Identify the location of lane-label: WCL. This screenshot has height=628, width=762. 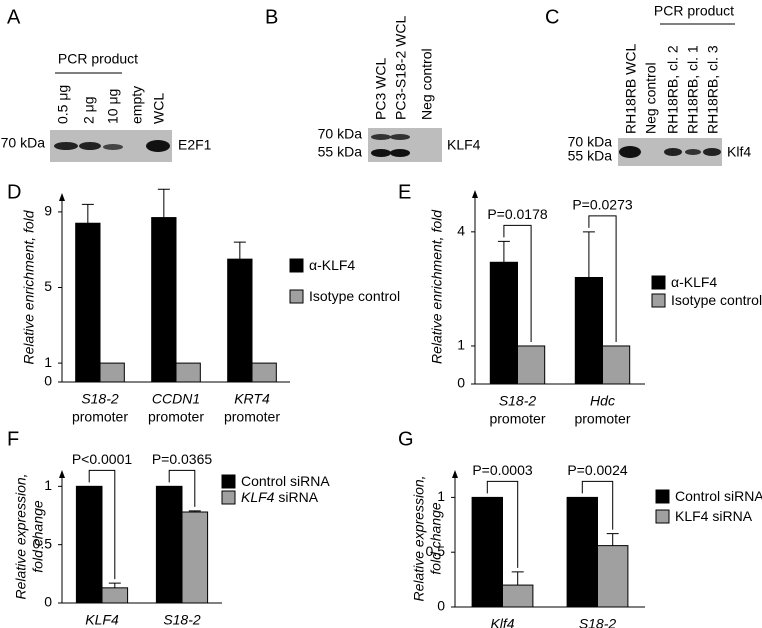
(159, 108).